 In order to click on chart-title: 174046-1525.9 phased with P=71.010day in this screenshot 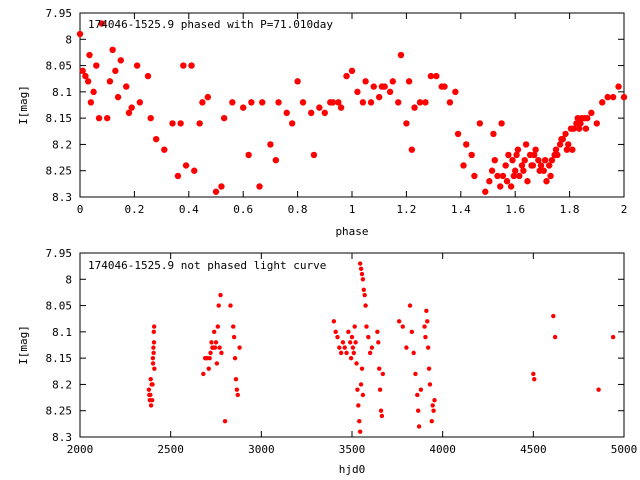, I will do `click(210, 24)`.